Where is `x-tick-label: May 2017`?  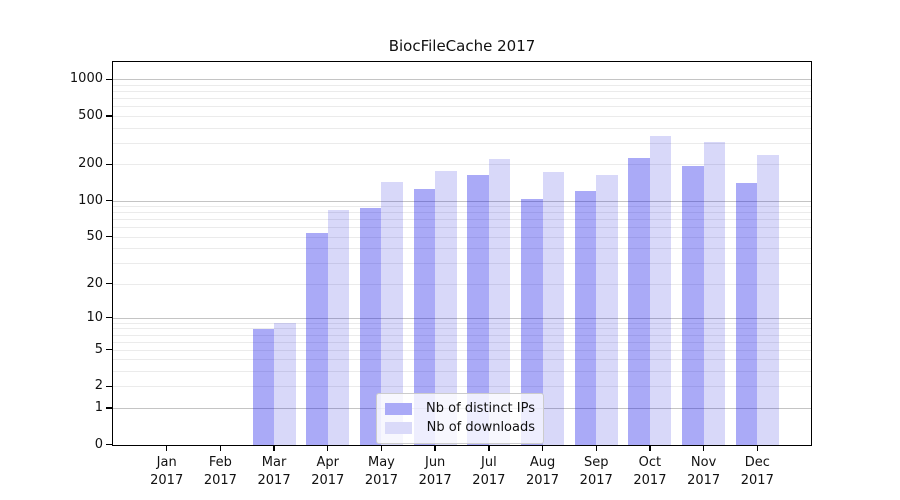 x-tick-label: May 2017 is located at coordinates (381, 471).